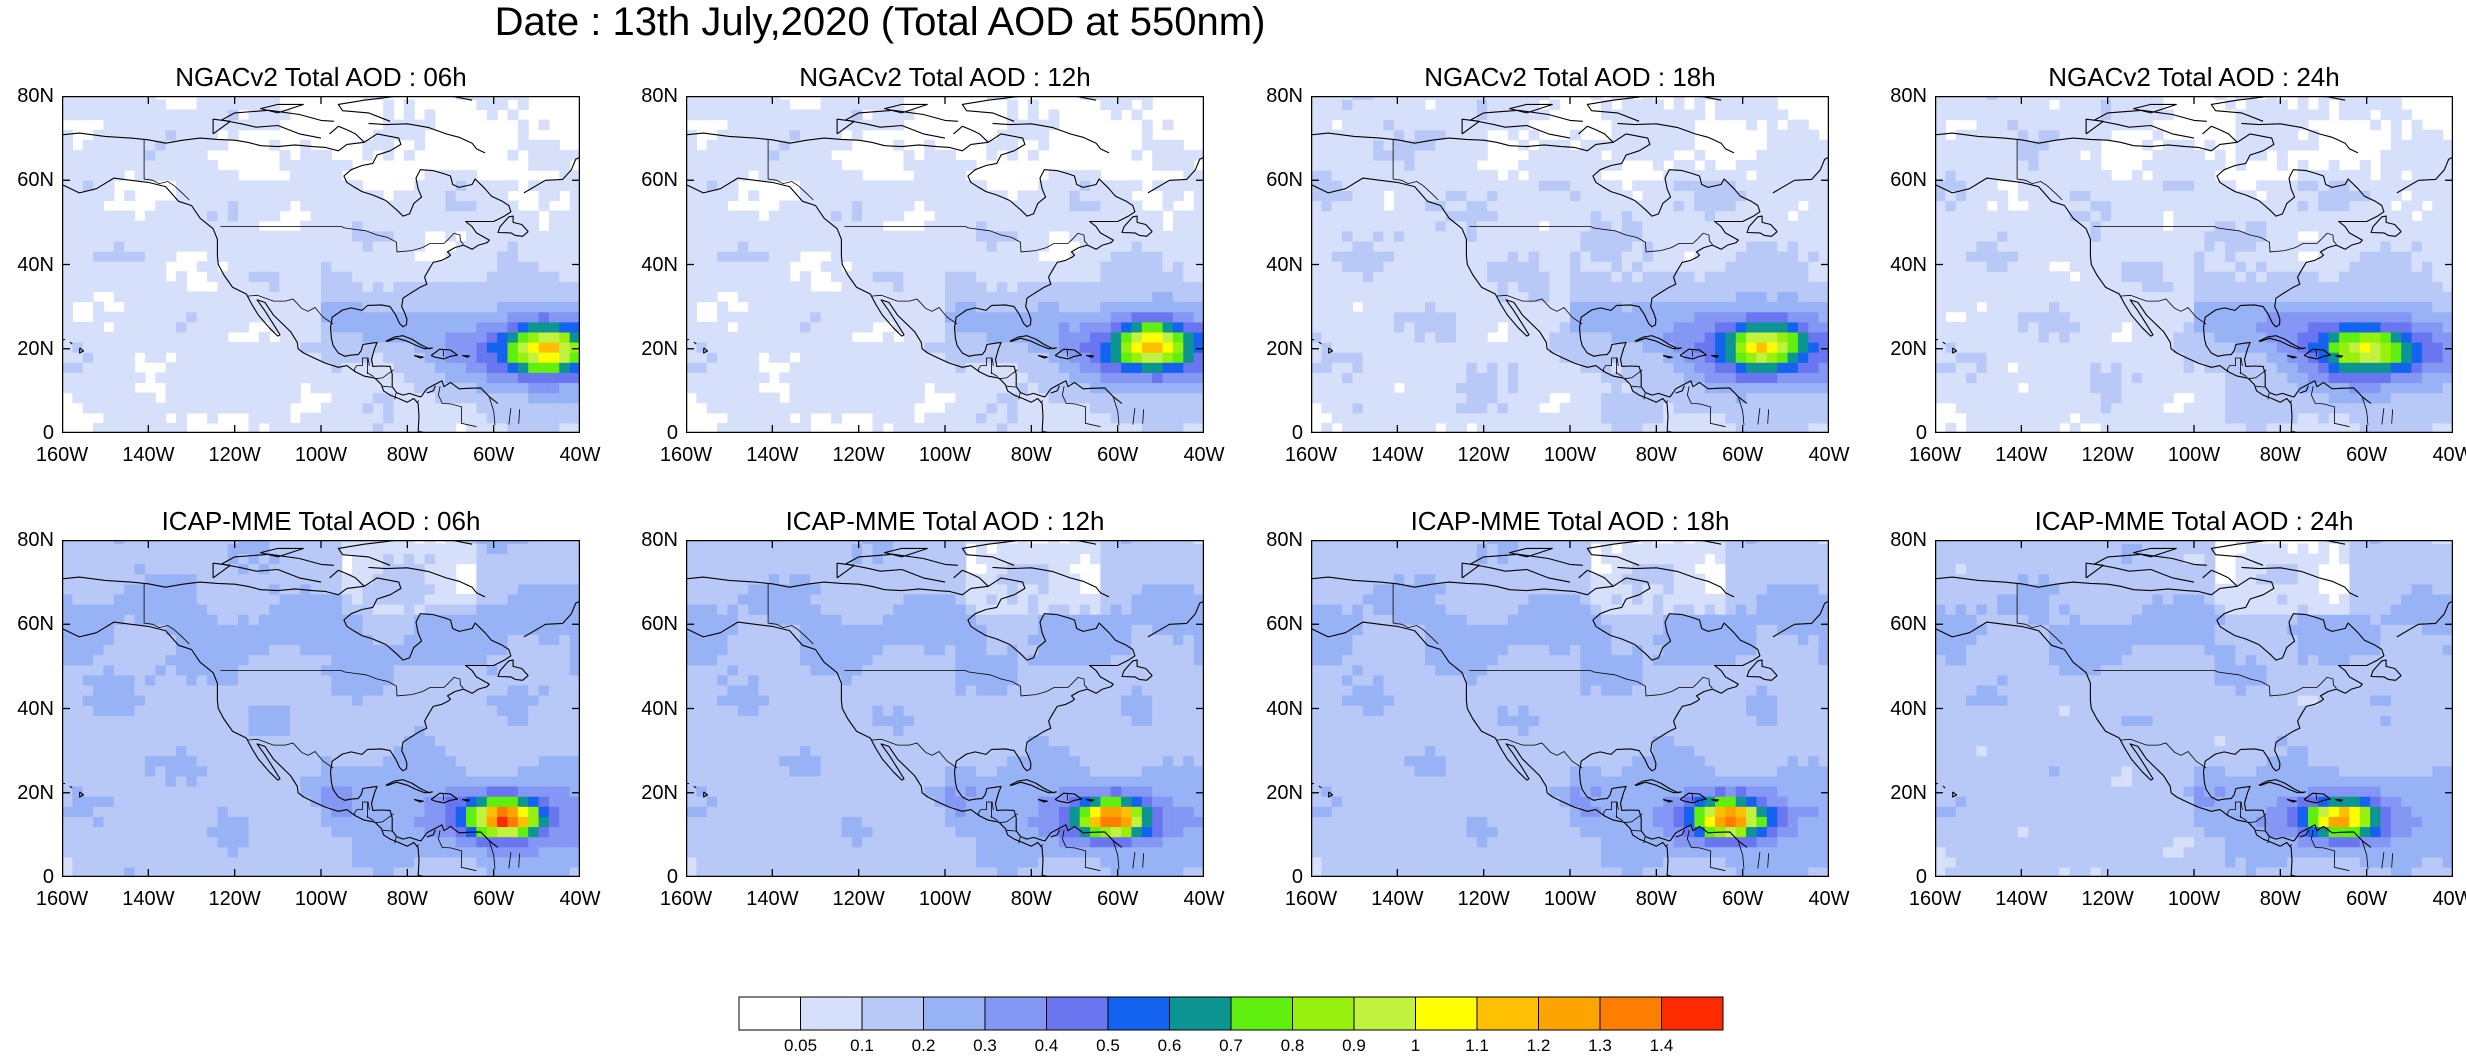  What do you see at coordinates (235, 455) in the screenshot?
I see `x-tick-label: 120W` at bounding box center [235, 455].